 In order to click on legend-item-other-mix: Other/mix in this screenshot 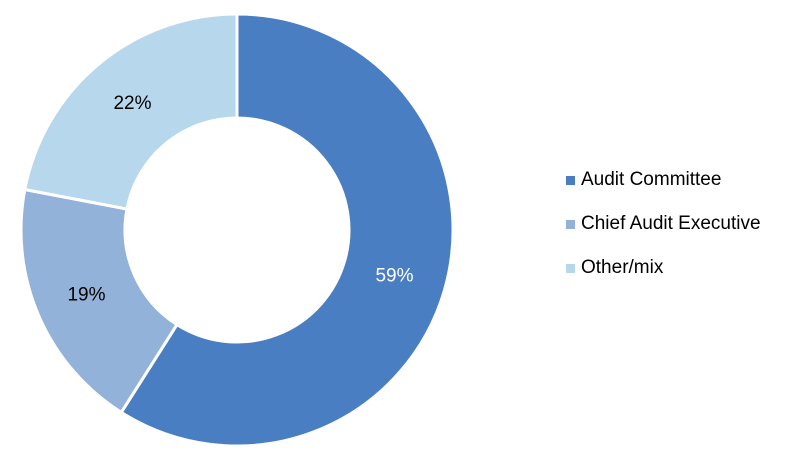, I will do `click(663, 268)`.